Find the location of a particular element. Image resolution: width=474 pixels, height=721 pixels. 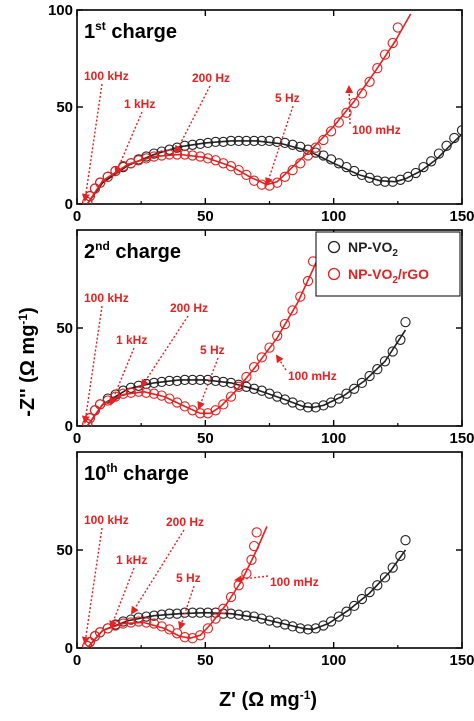

panel-title-number: 1 is located at coordinates (89, 32).